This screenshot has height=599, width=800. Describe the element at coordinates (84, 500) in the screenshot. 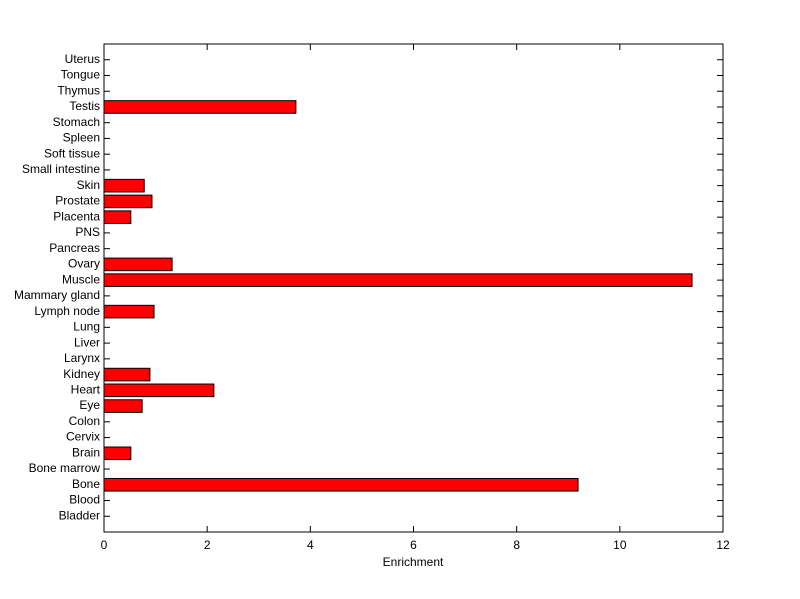

I see `y-tick-label: Blood` at that location.